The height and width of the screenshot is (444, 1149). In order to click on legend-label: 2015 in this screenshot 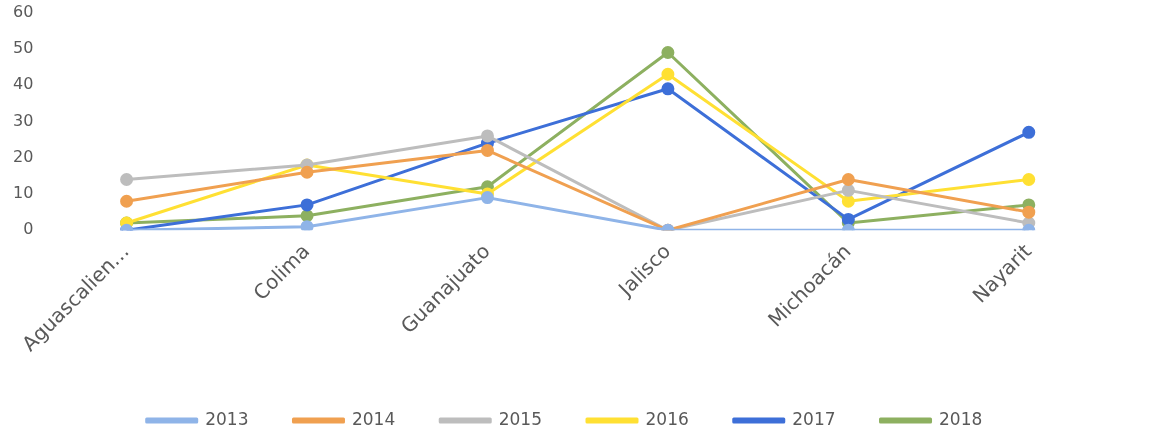, I will do `click(520, 418)`.